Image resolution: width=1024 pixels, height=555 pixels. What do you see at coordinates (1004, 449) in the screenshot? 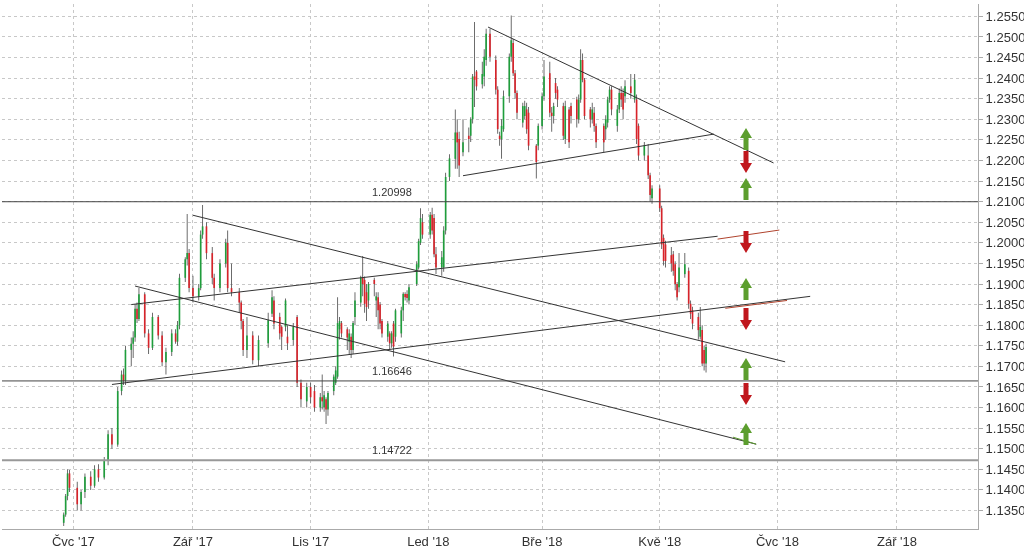
I see `y-tick-label: 1.1500` at bounding box center [1004, 449].